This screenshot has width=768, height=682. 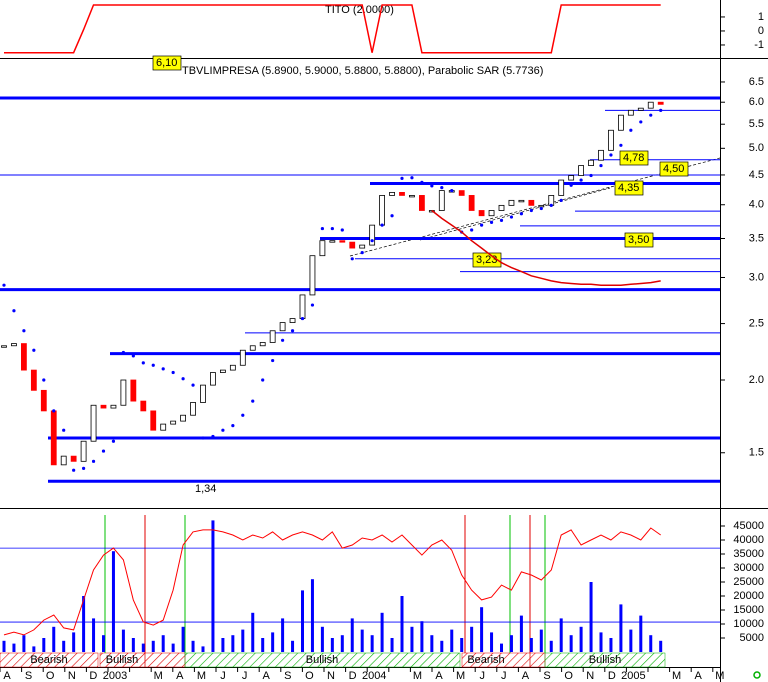 I want to click on regime-label: Bullish, so click(x=605, y=660).